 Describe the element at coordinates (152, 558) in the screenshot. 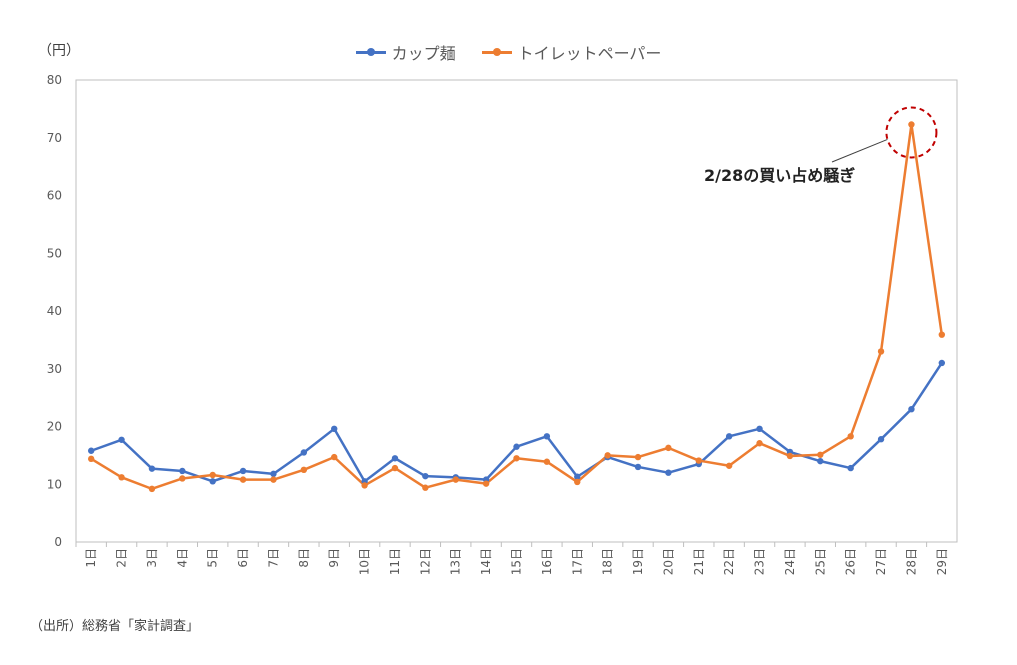

I see `x-tick-label: 3日` at that location.